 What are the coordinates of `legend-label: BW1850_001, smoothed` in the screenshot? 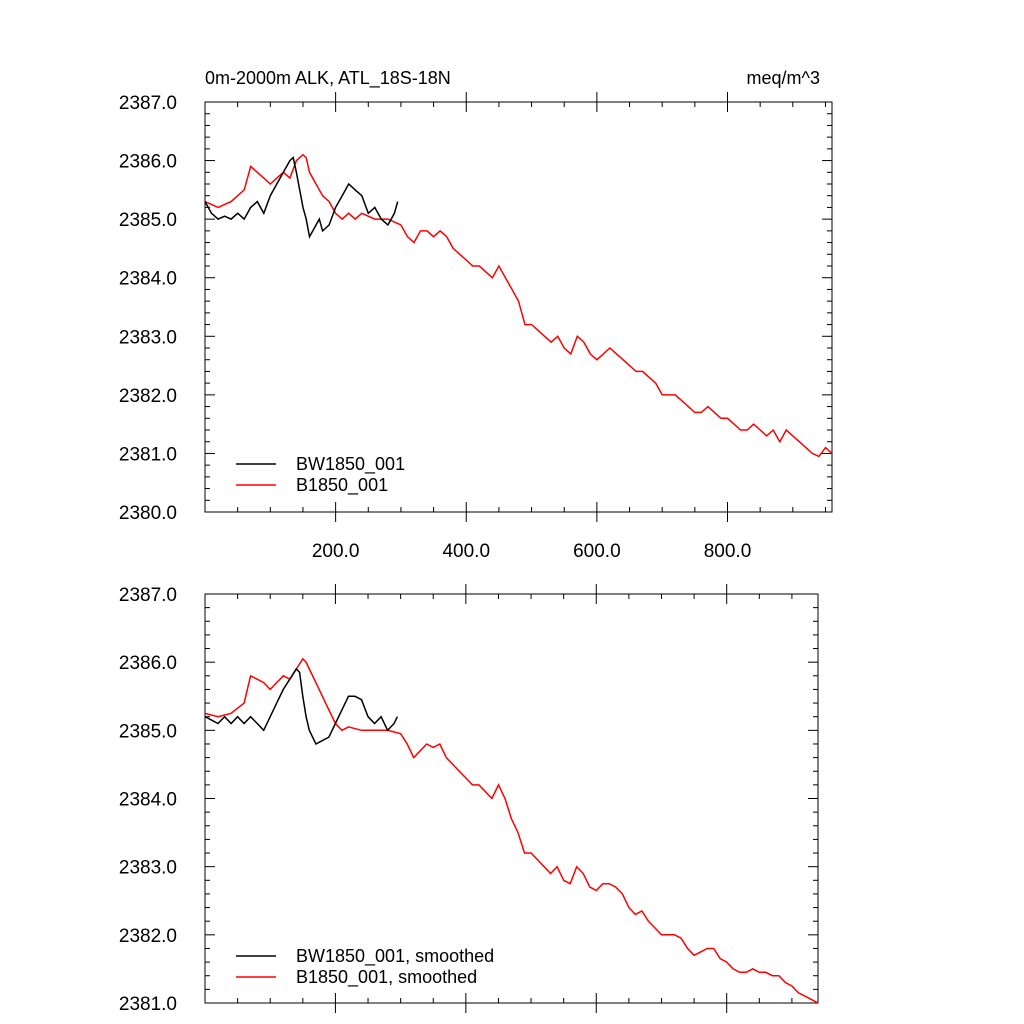 It's located at (395, 956).